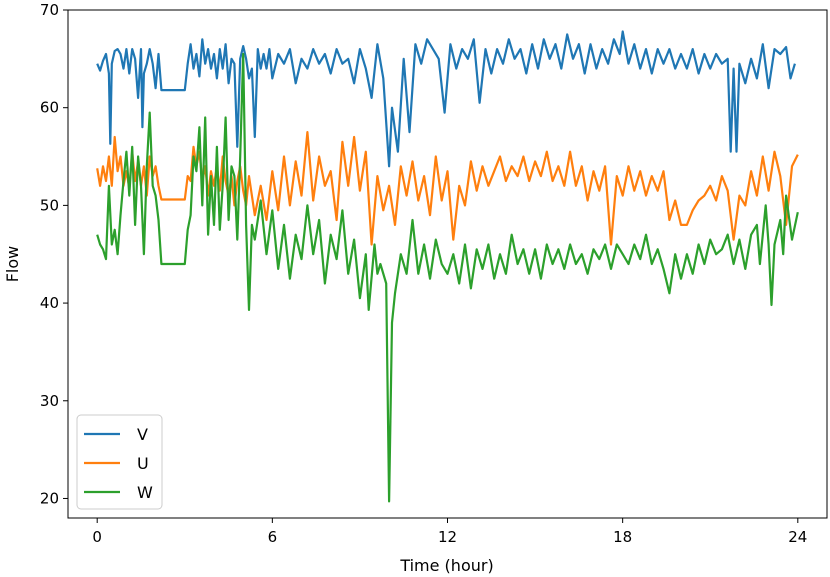 This screenshot has height=577, width=830. I want to click on y-axis-label: Flow, so click(12, 264).